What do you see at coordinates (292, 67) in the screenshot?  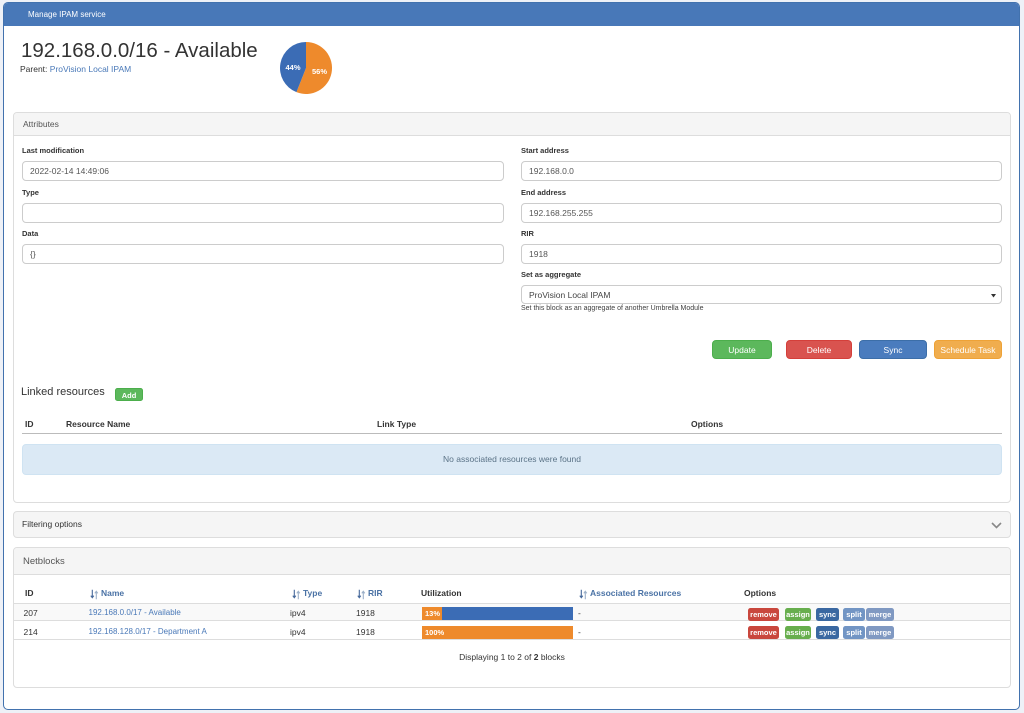 I see `svg-text: 44%` at bounding box center [292, 67].